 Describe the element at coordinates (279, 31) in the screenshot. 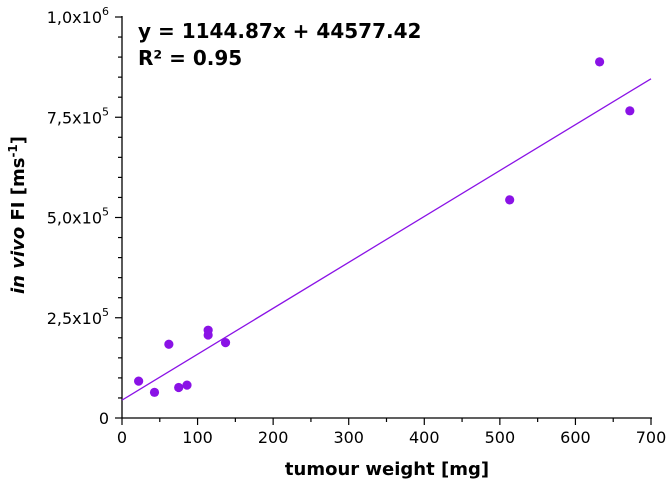

I see `fit-equation: y = 1144.87x + 44577.42` at that location.